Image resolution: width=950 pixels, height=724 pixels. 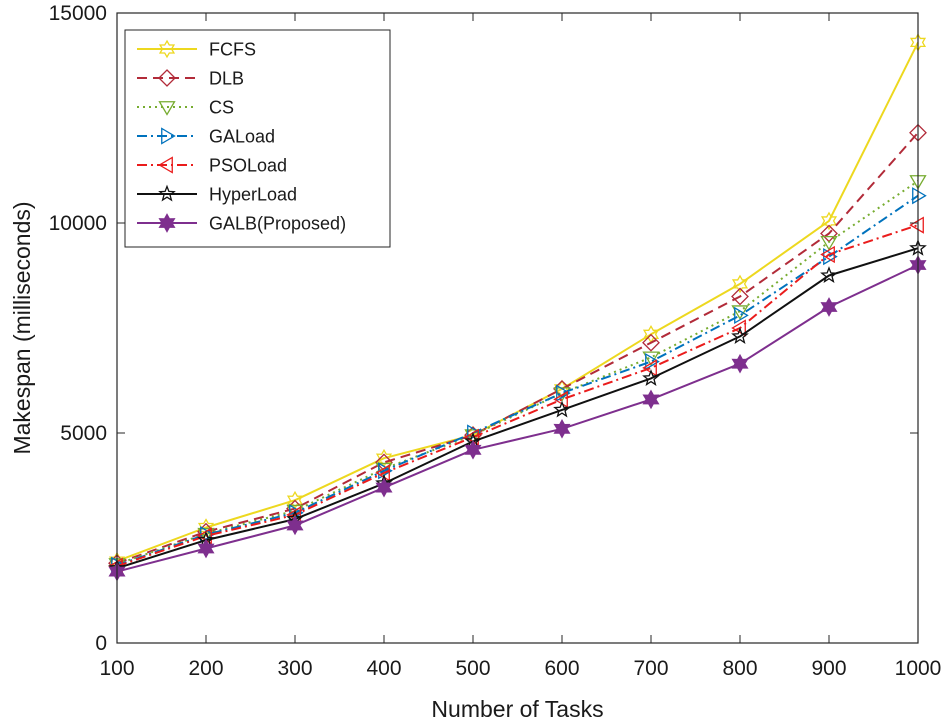 What do you see at coordinates (167, 193) in the screenshot?
I see `legend-pentagram-icon` at bounding box center [167, 193].